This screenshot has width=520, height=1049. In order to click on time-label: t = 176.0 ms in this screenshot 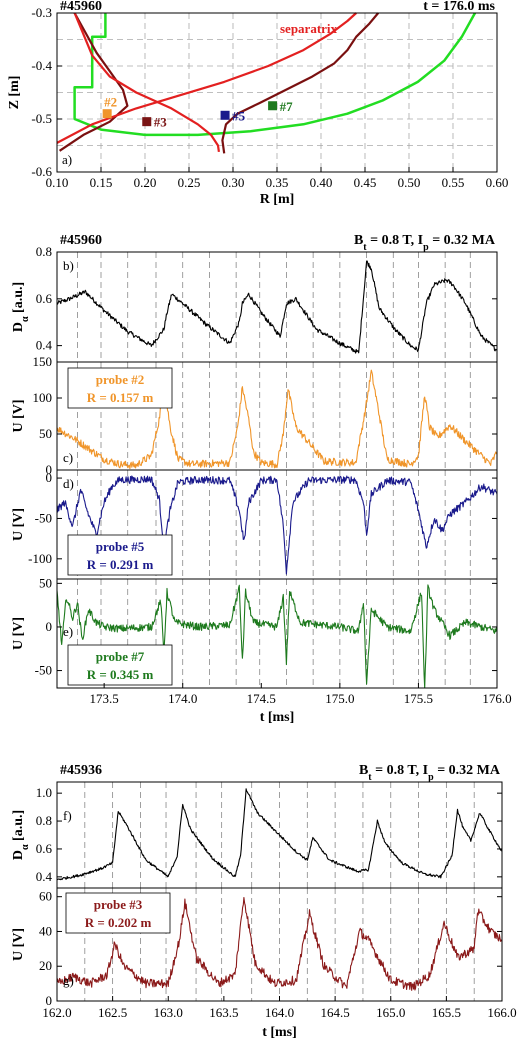, I will do `click(459, 7)`.